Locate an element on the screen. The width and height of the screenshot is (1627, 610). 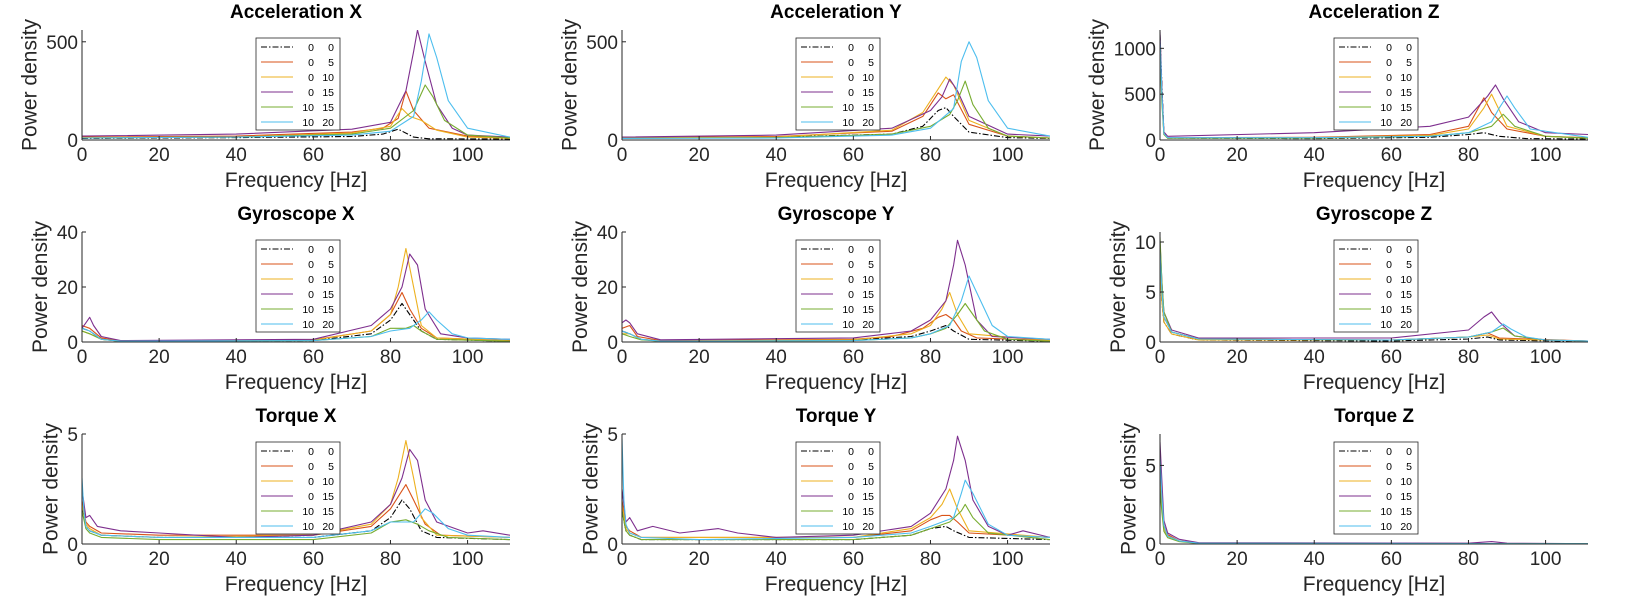
subplot-title: Gyroscope Y is located at coordinates (836, 214).